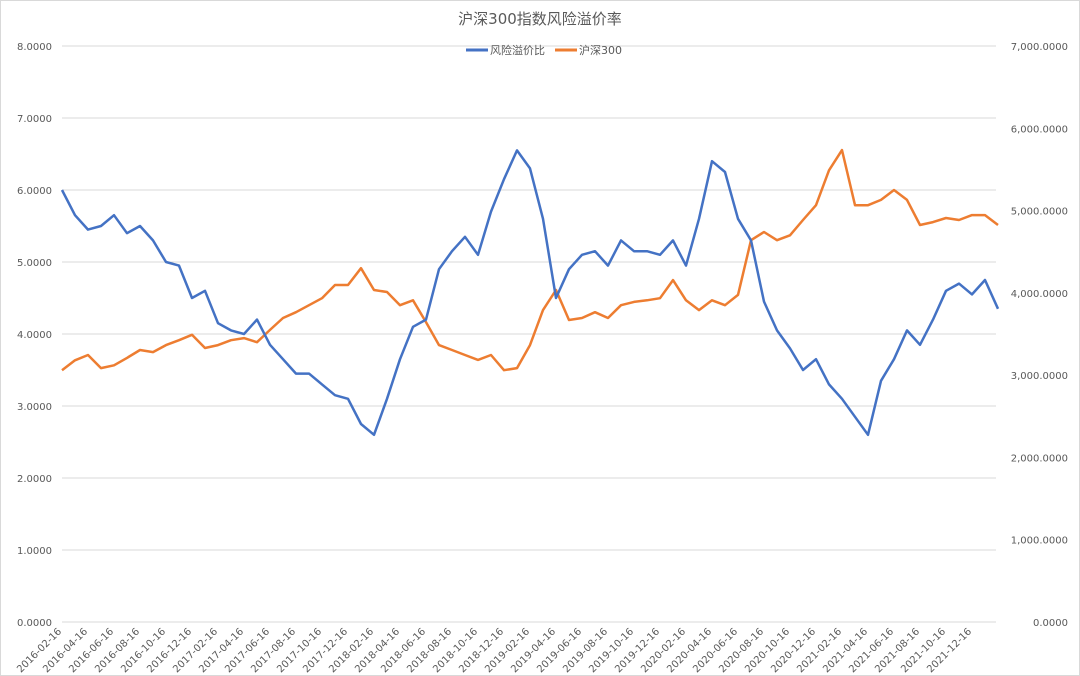 The width and height of the screenshot is (1080, 676). What do you see at coordinates (1039, 212) in the screenshot?
I see `right-tick-label: 5,000.0000` at bounding box center [1039, 212].